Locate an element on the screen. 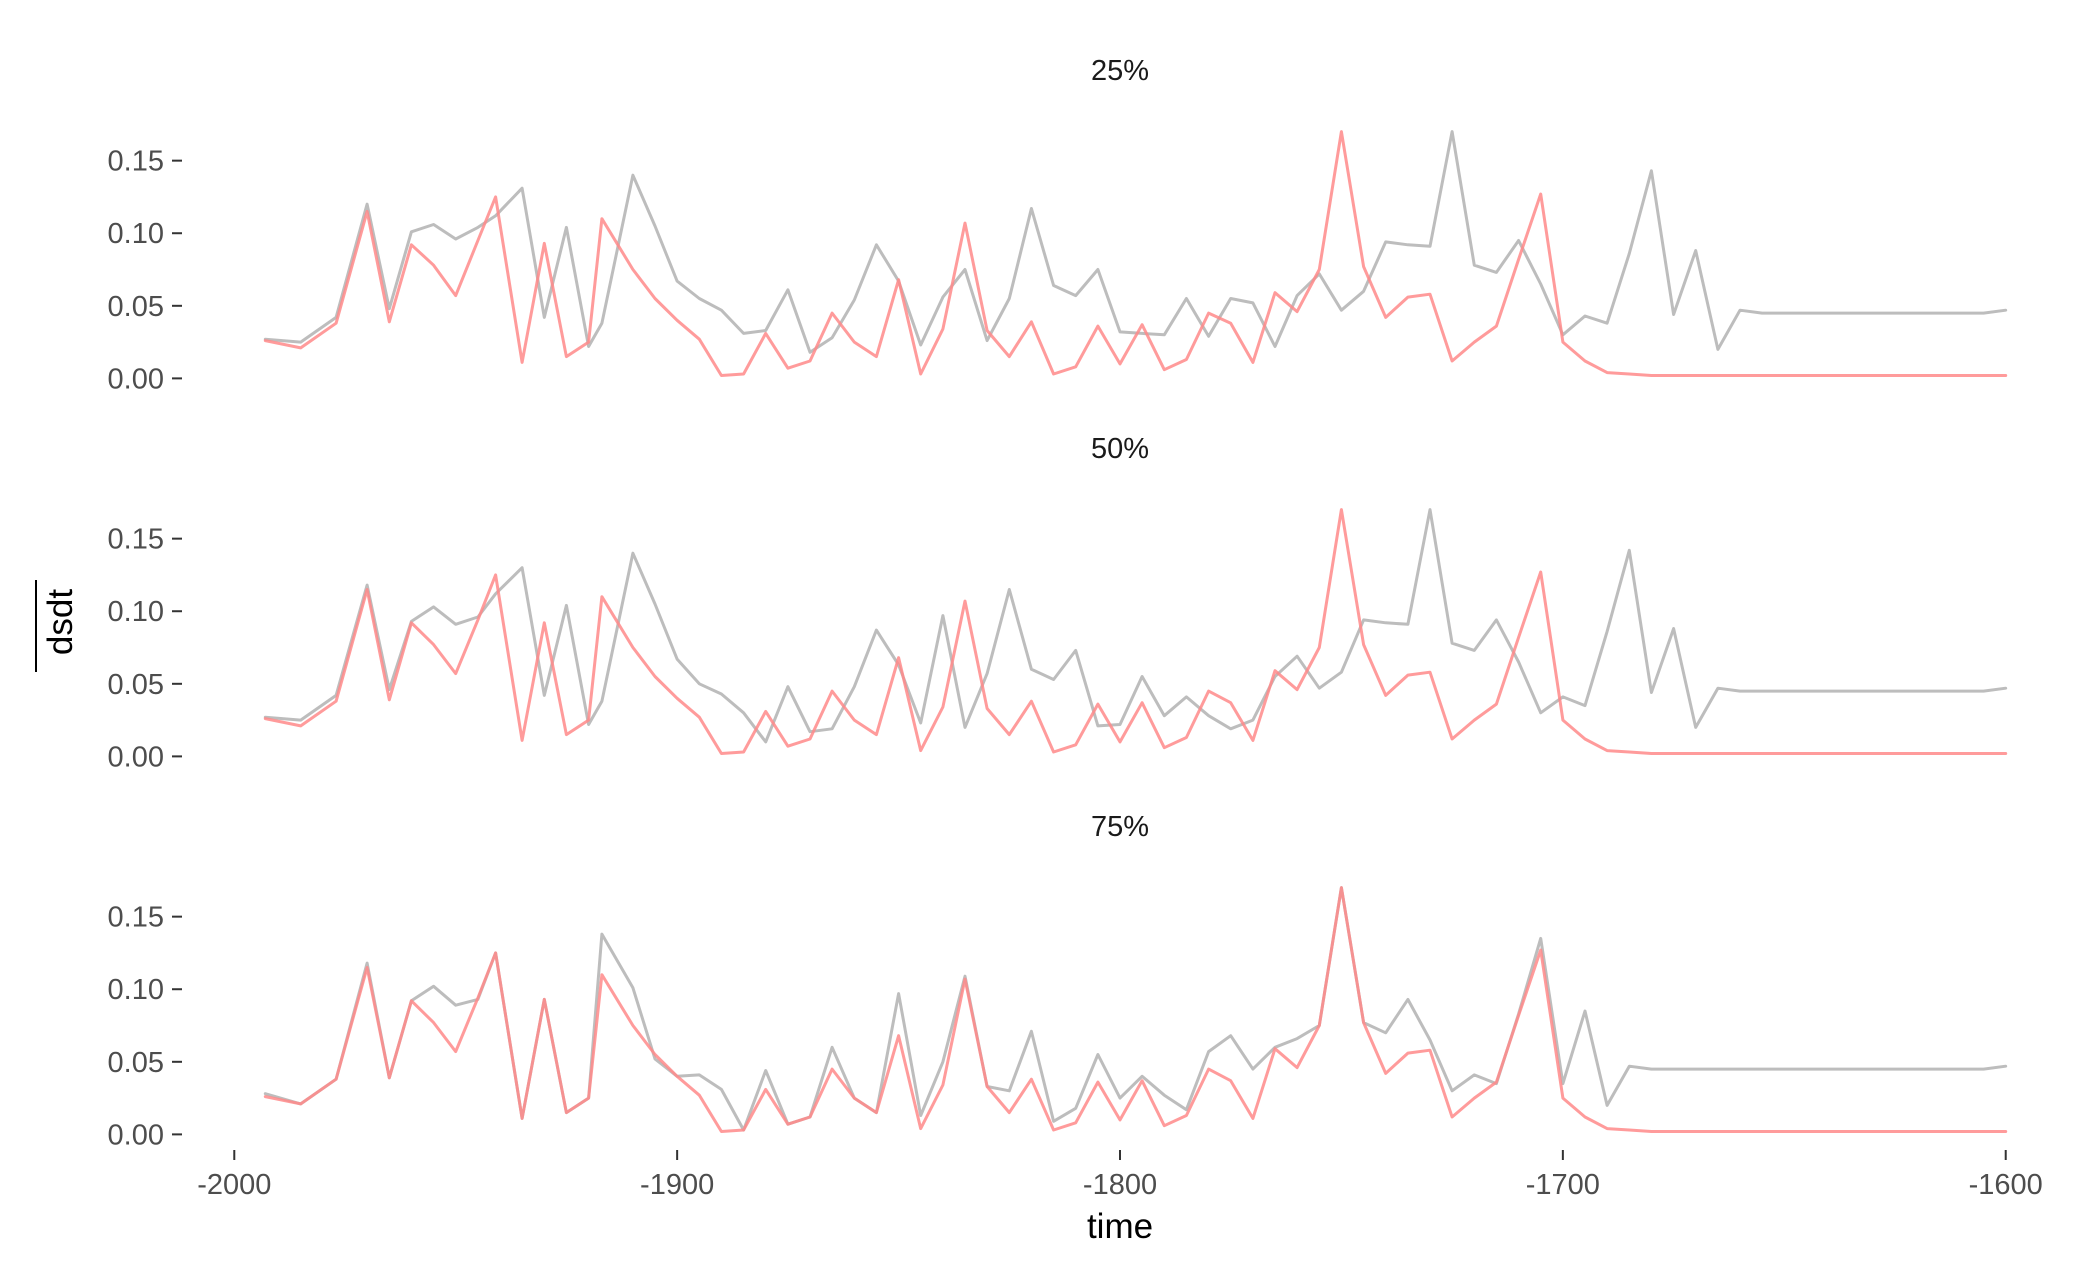  facet-title: 50% is located at coordinates (1120, 449).